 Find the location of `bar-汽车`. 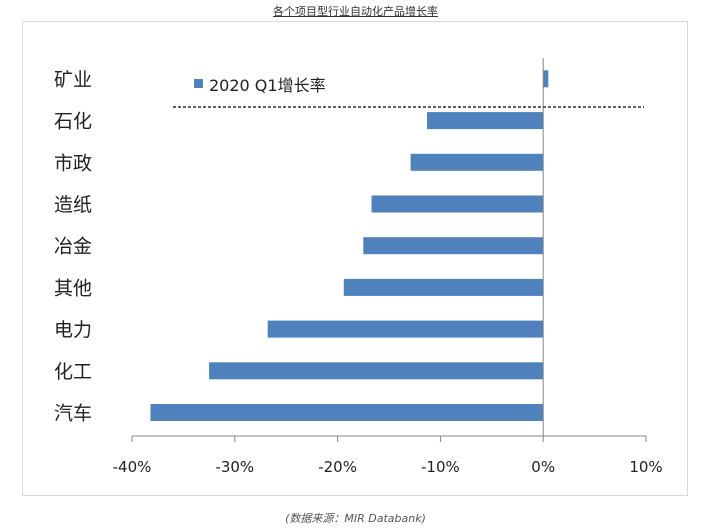

bar-汽车 is located at coordinates (347, 412).